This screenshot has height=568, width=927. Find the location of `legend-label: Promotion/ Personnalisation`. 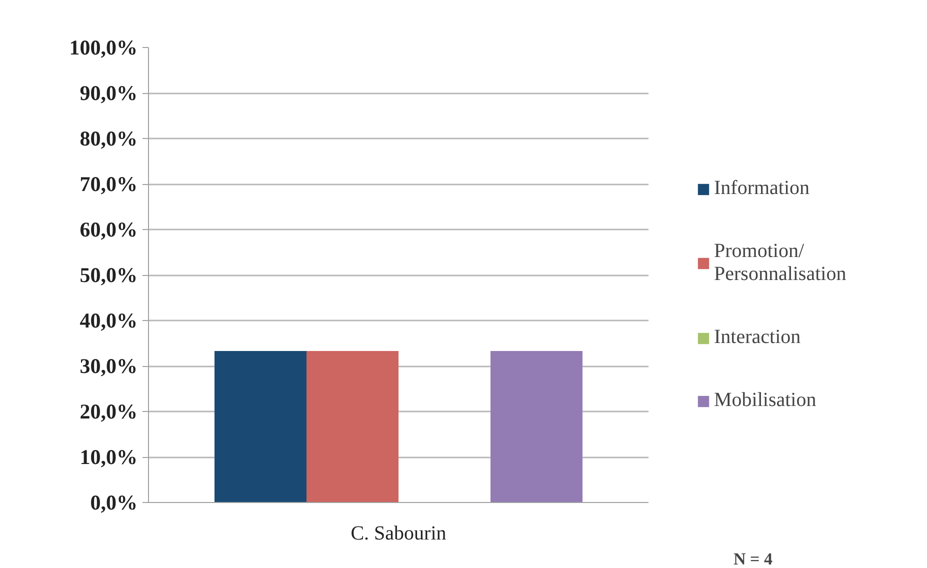

legend-label: Promotion/ Personnalisation is located at coordinates (780, 263).